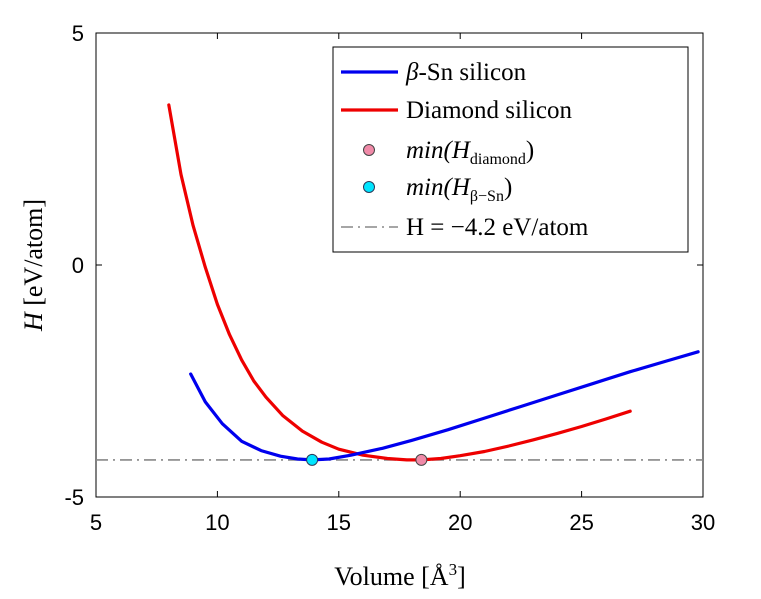 This screenshot has height=599, width=761. I want to click on points-layer, so click(367, 459).